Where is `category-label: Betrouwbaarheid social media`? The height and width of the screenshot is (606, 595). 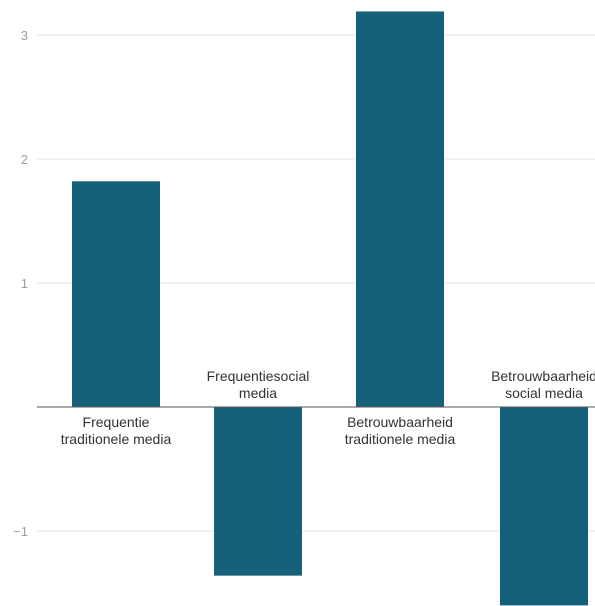 category-label: Betrouwbaarheid social media is located at coordinates (543, 384).